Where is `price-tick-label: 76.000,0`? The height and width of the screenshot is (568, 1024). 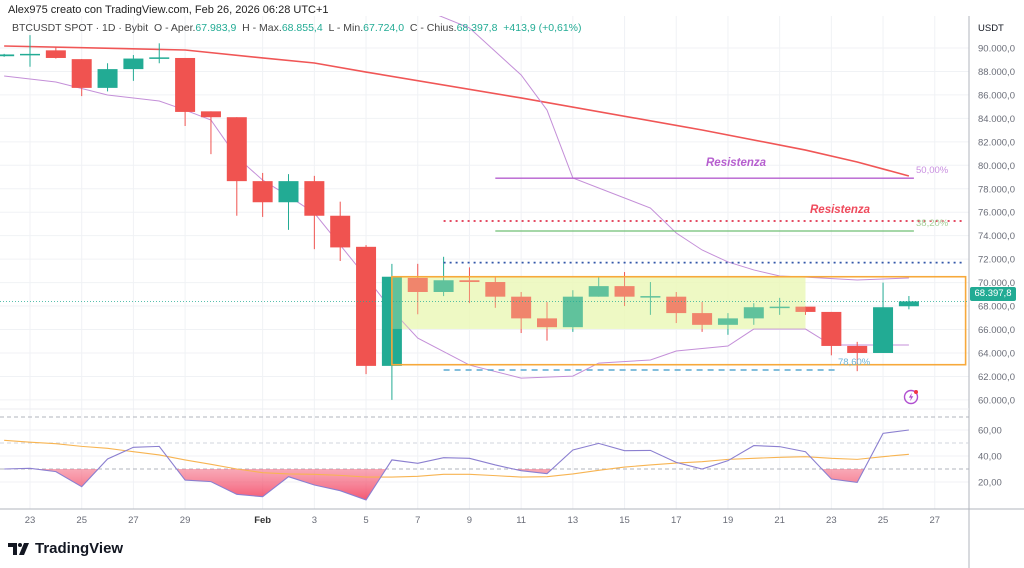 price-tick-label: 76.000,0 is located at coordinates (996, 213).